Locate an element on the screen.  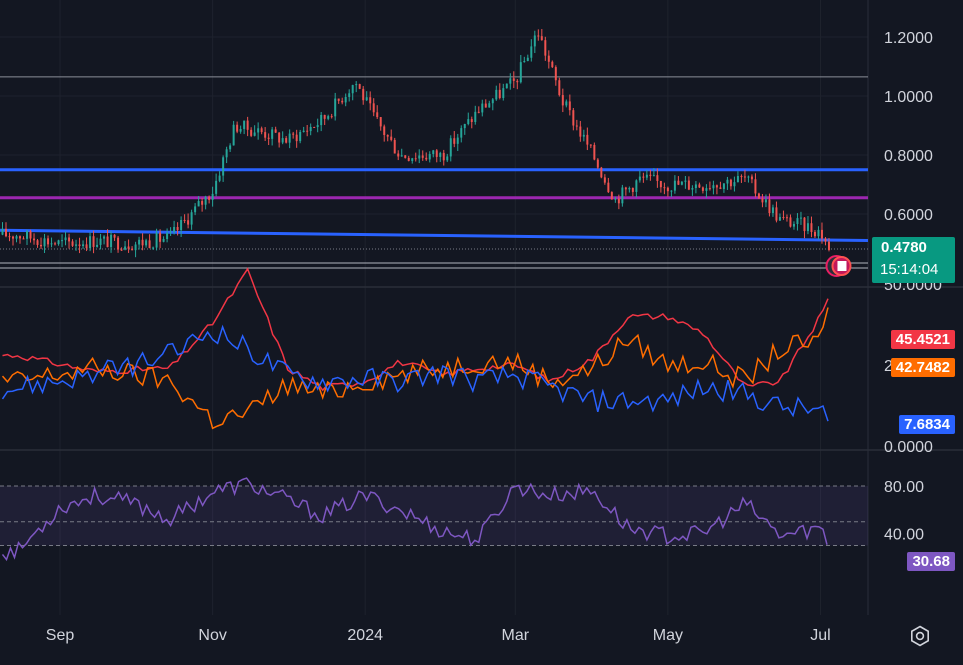
rsi-line is located at coordinates (414, 519).